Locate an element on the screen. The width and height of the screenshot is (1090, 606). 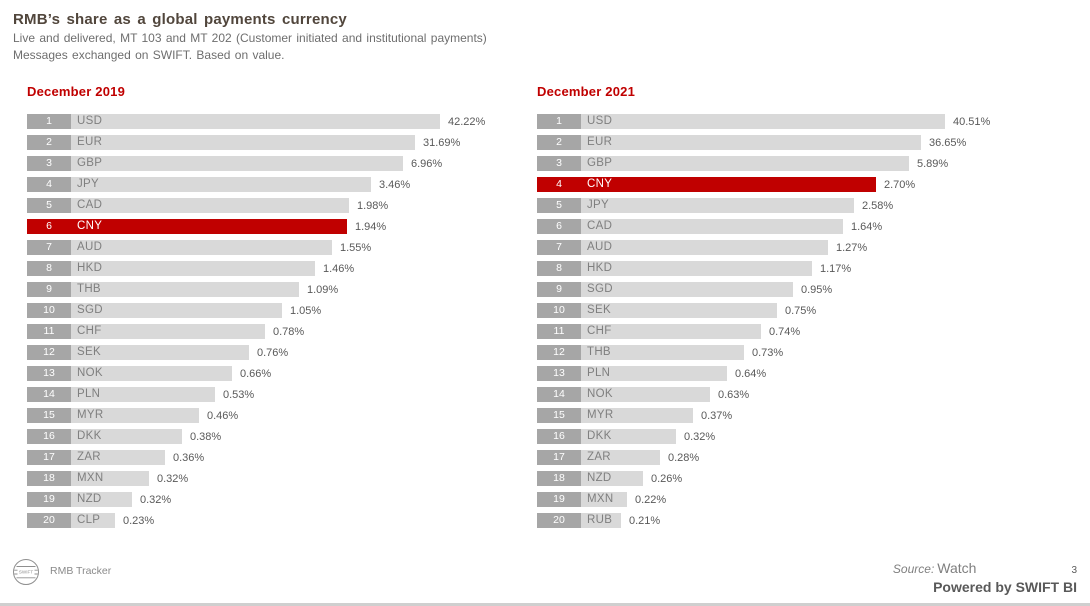
bar-track: CHF is located at coordinates (671, 331).